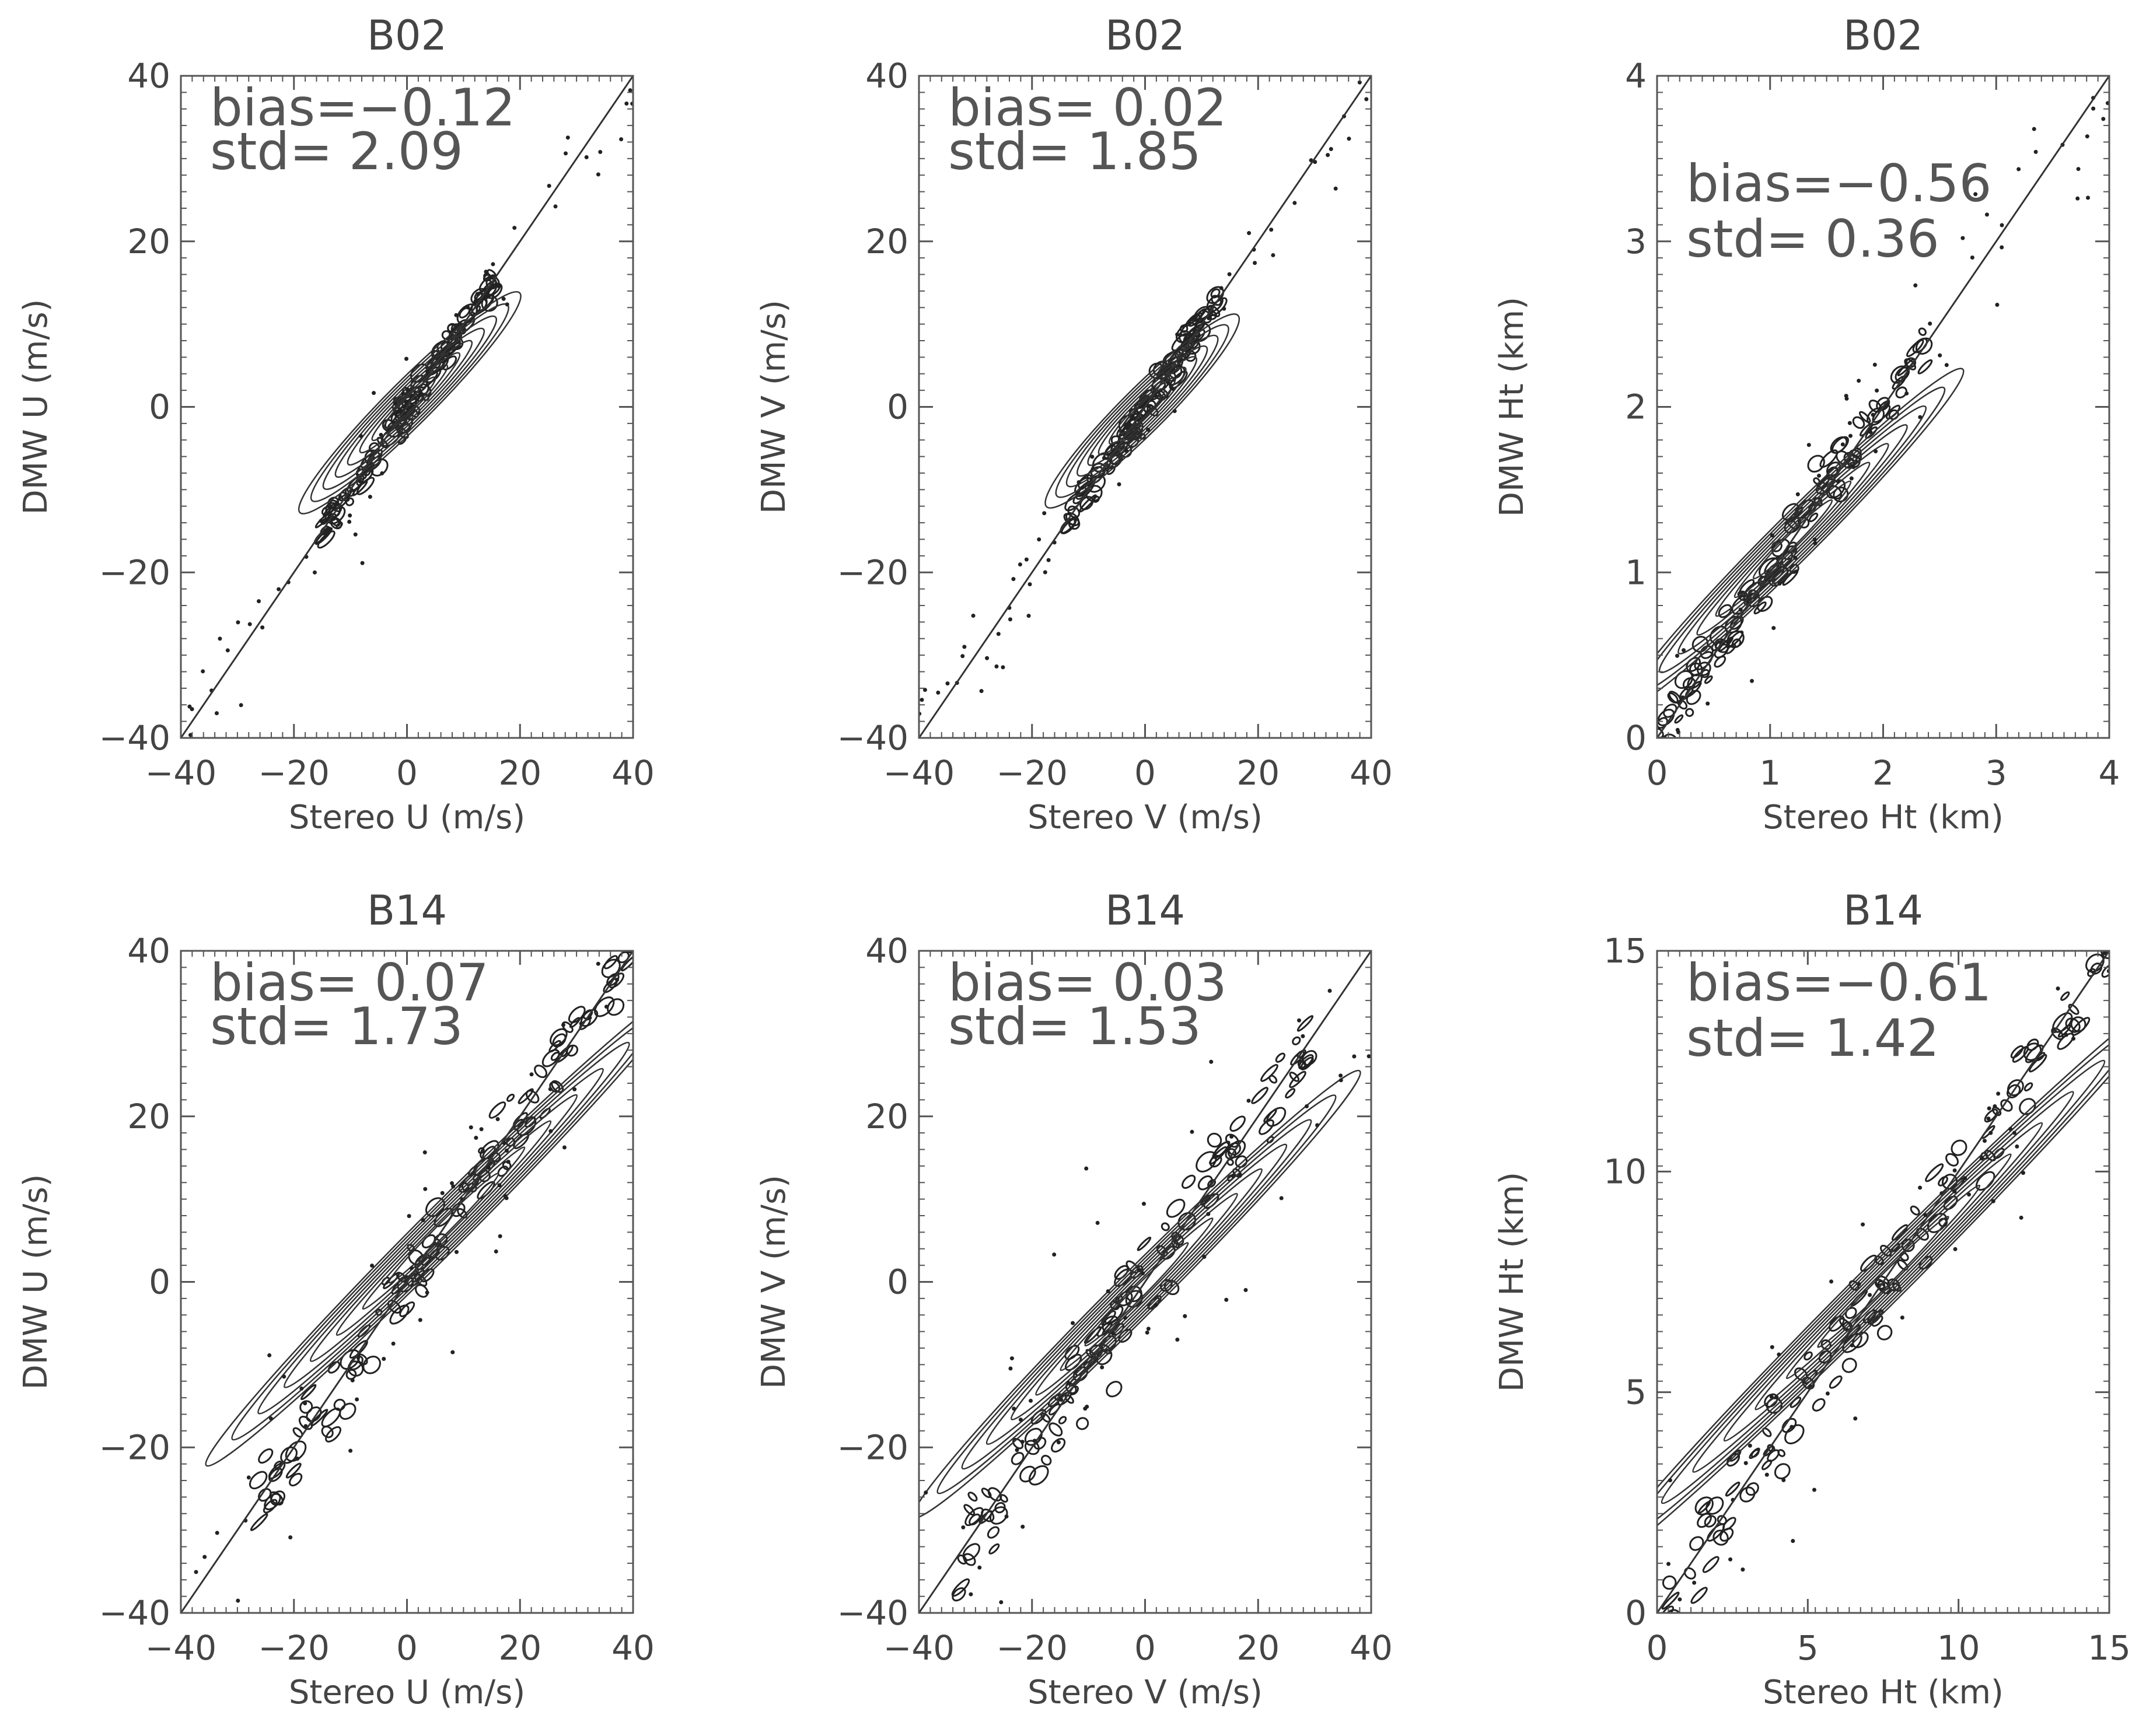  What do you see at coordinates (633, 1648) in the screenshot?
I see `x-tick-label: 40` at bounding box center [633, 1648].